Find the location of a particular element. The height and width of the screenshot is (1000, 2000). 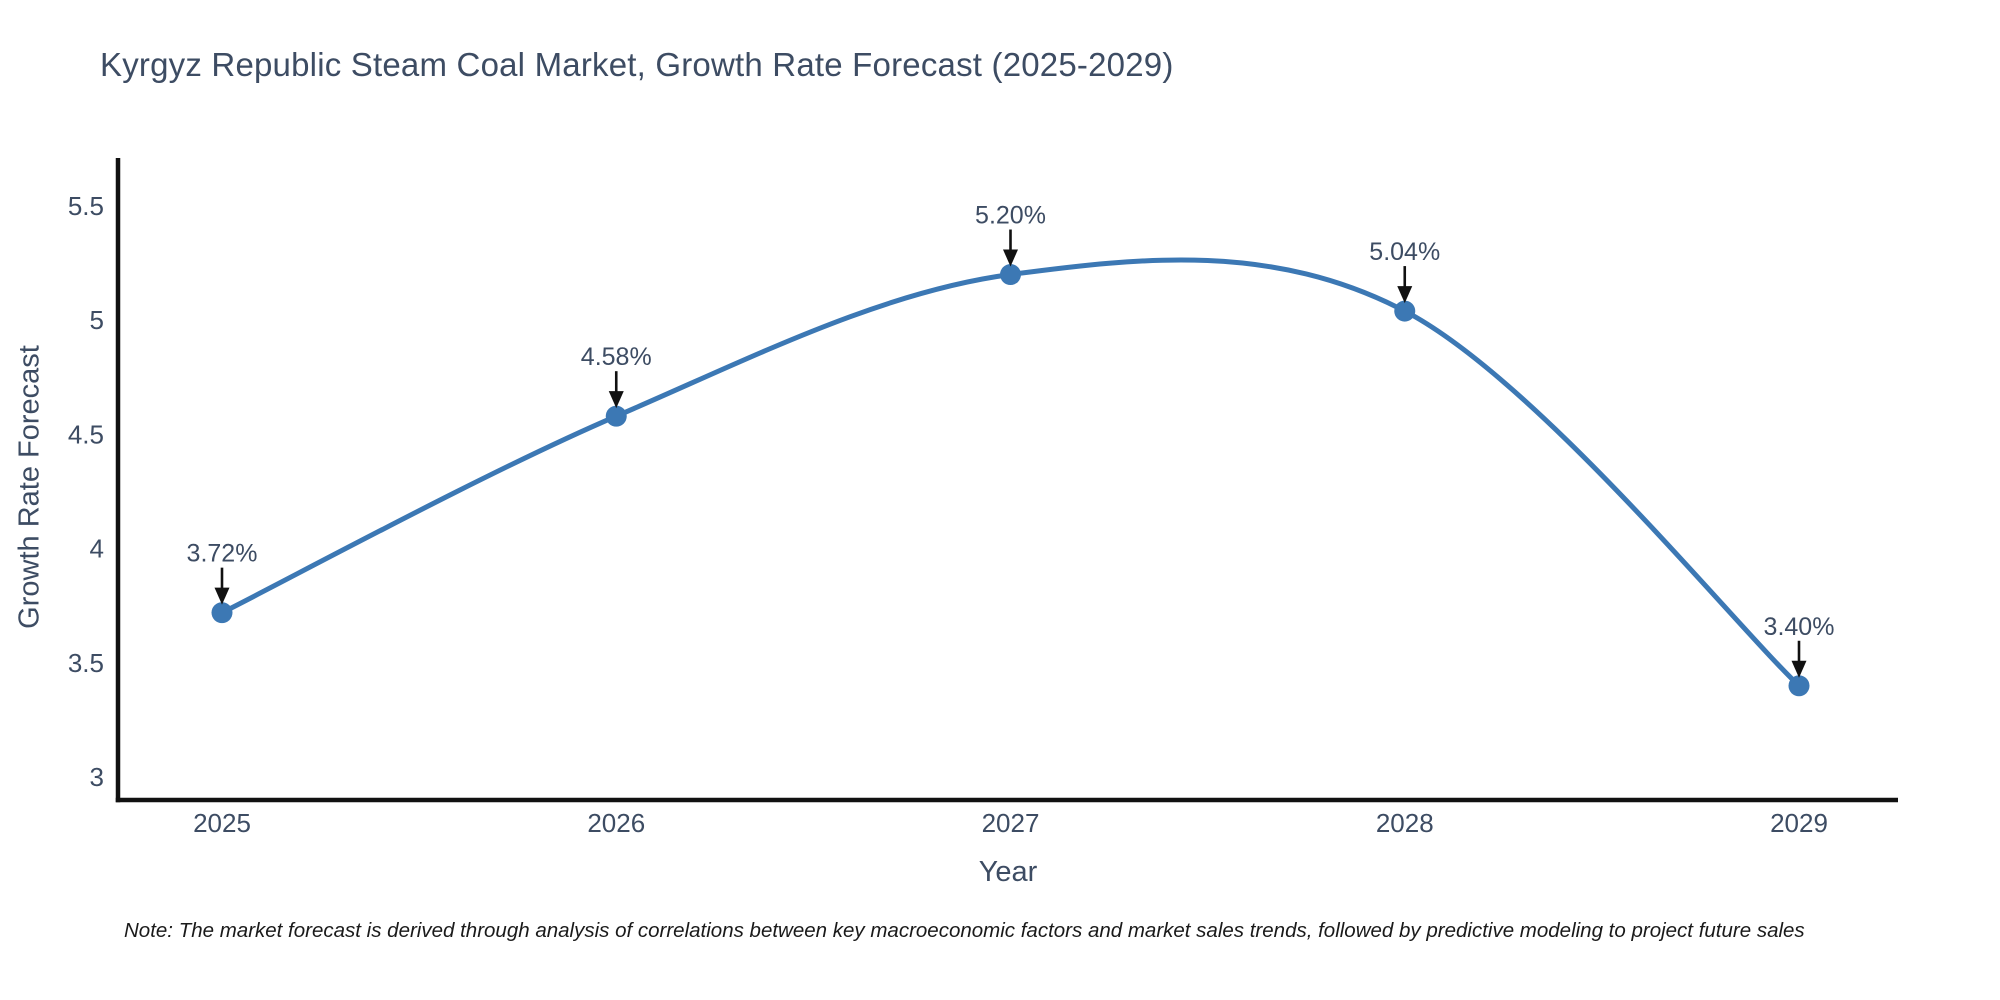

x-tick-label: 2028 is located at coordinates (1405, 823).